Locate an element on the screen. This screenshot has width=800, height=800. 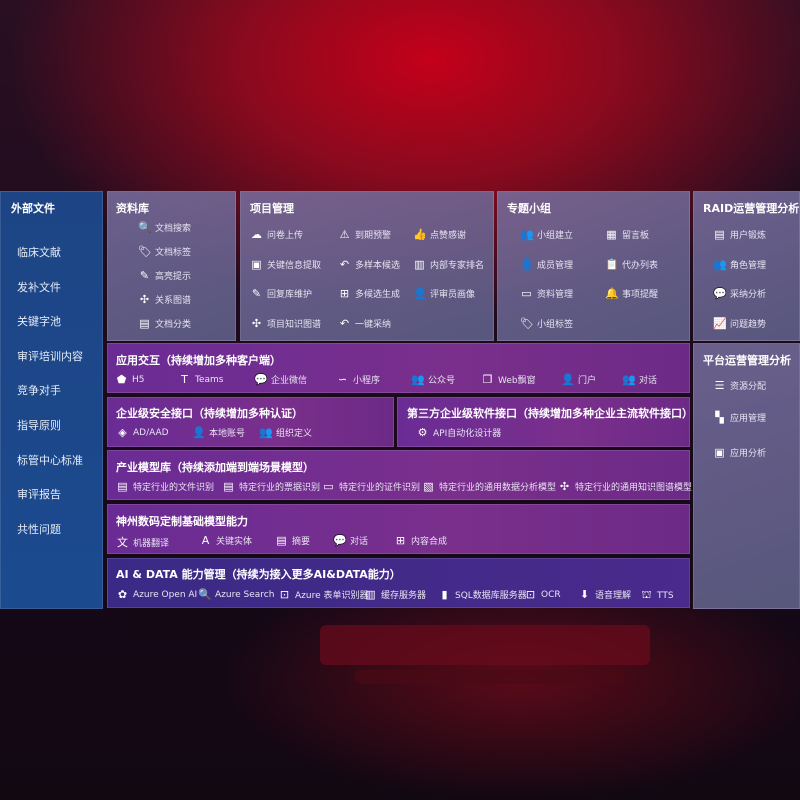
zhuanti-item: ▦ 留言板 is located at coordinates (627, 234).